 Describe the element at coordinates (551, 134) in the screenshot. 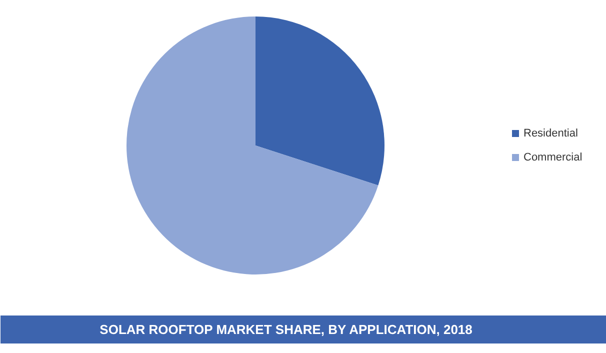

I see `legend-label: Residential` at that location.